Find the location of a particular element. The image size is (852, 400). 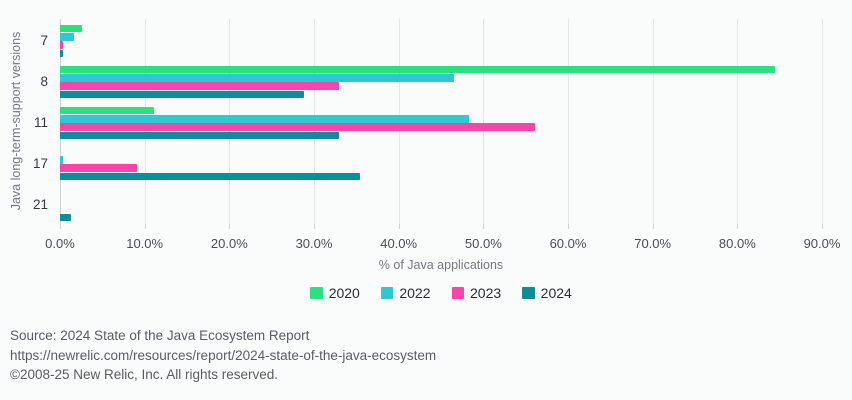

legend: 2020 2022 2023 2024 is located at coordinates (441, 293).